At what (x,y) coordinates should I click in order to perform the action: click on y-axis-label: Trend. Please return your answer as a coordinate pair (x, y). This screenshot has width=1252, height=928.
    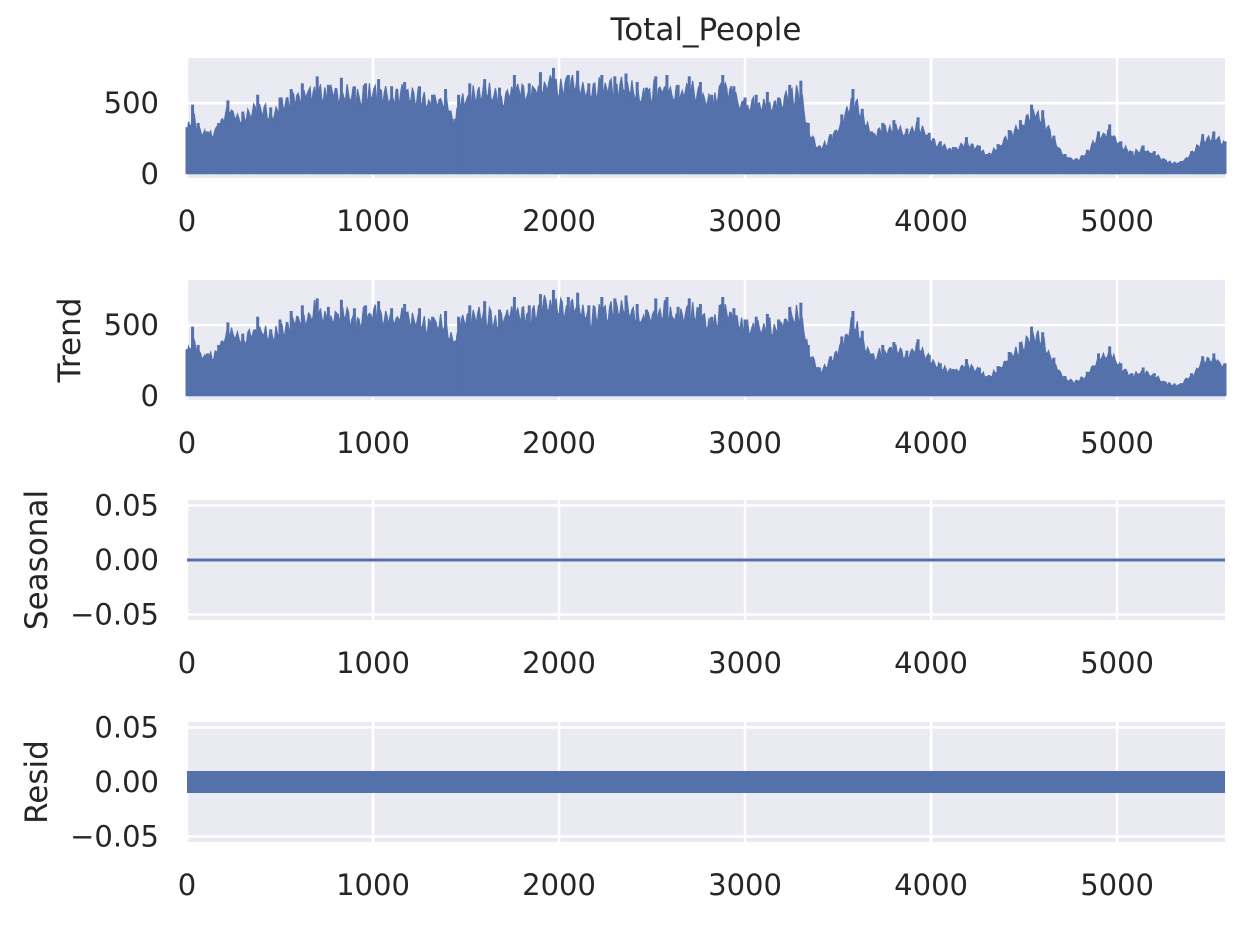
    Looking at the image, I should click on (70, 341).